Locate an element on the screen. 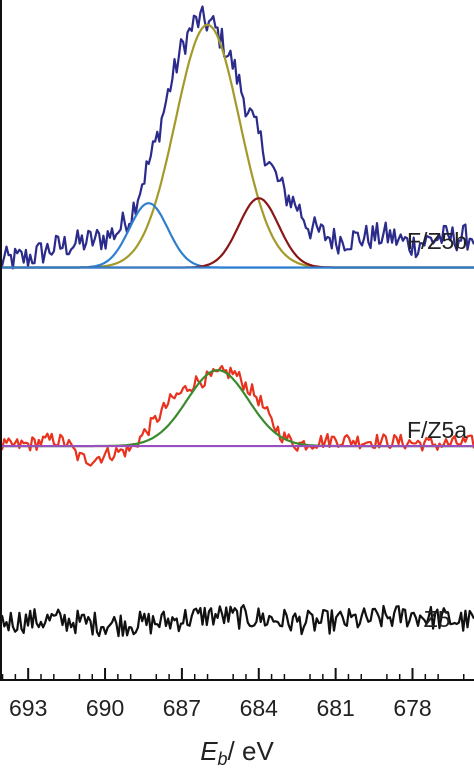 This screenshot has height=778, width=474. panel-1-component-low-line is located at coordinates (237, 233).